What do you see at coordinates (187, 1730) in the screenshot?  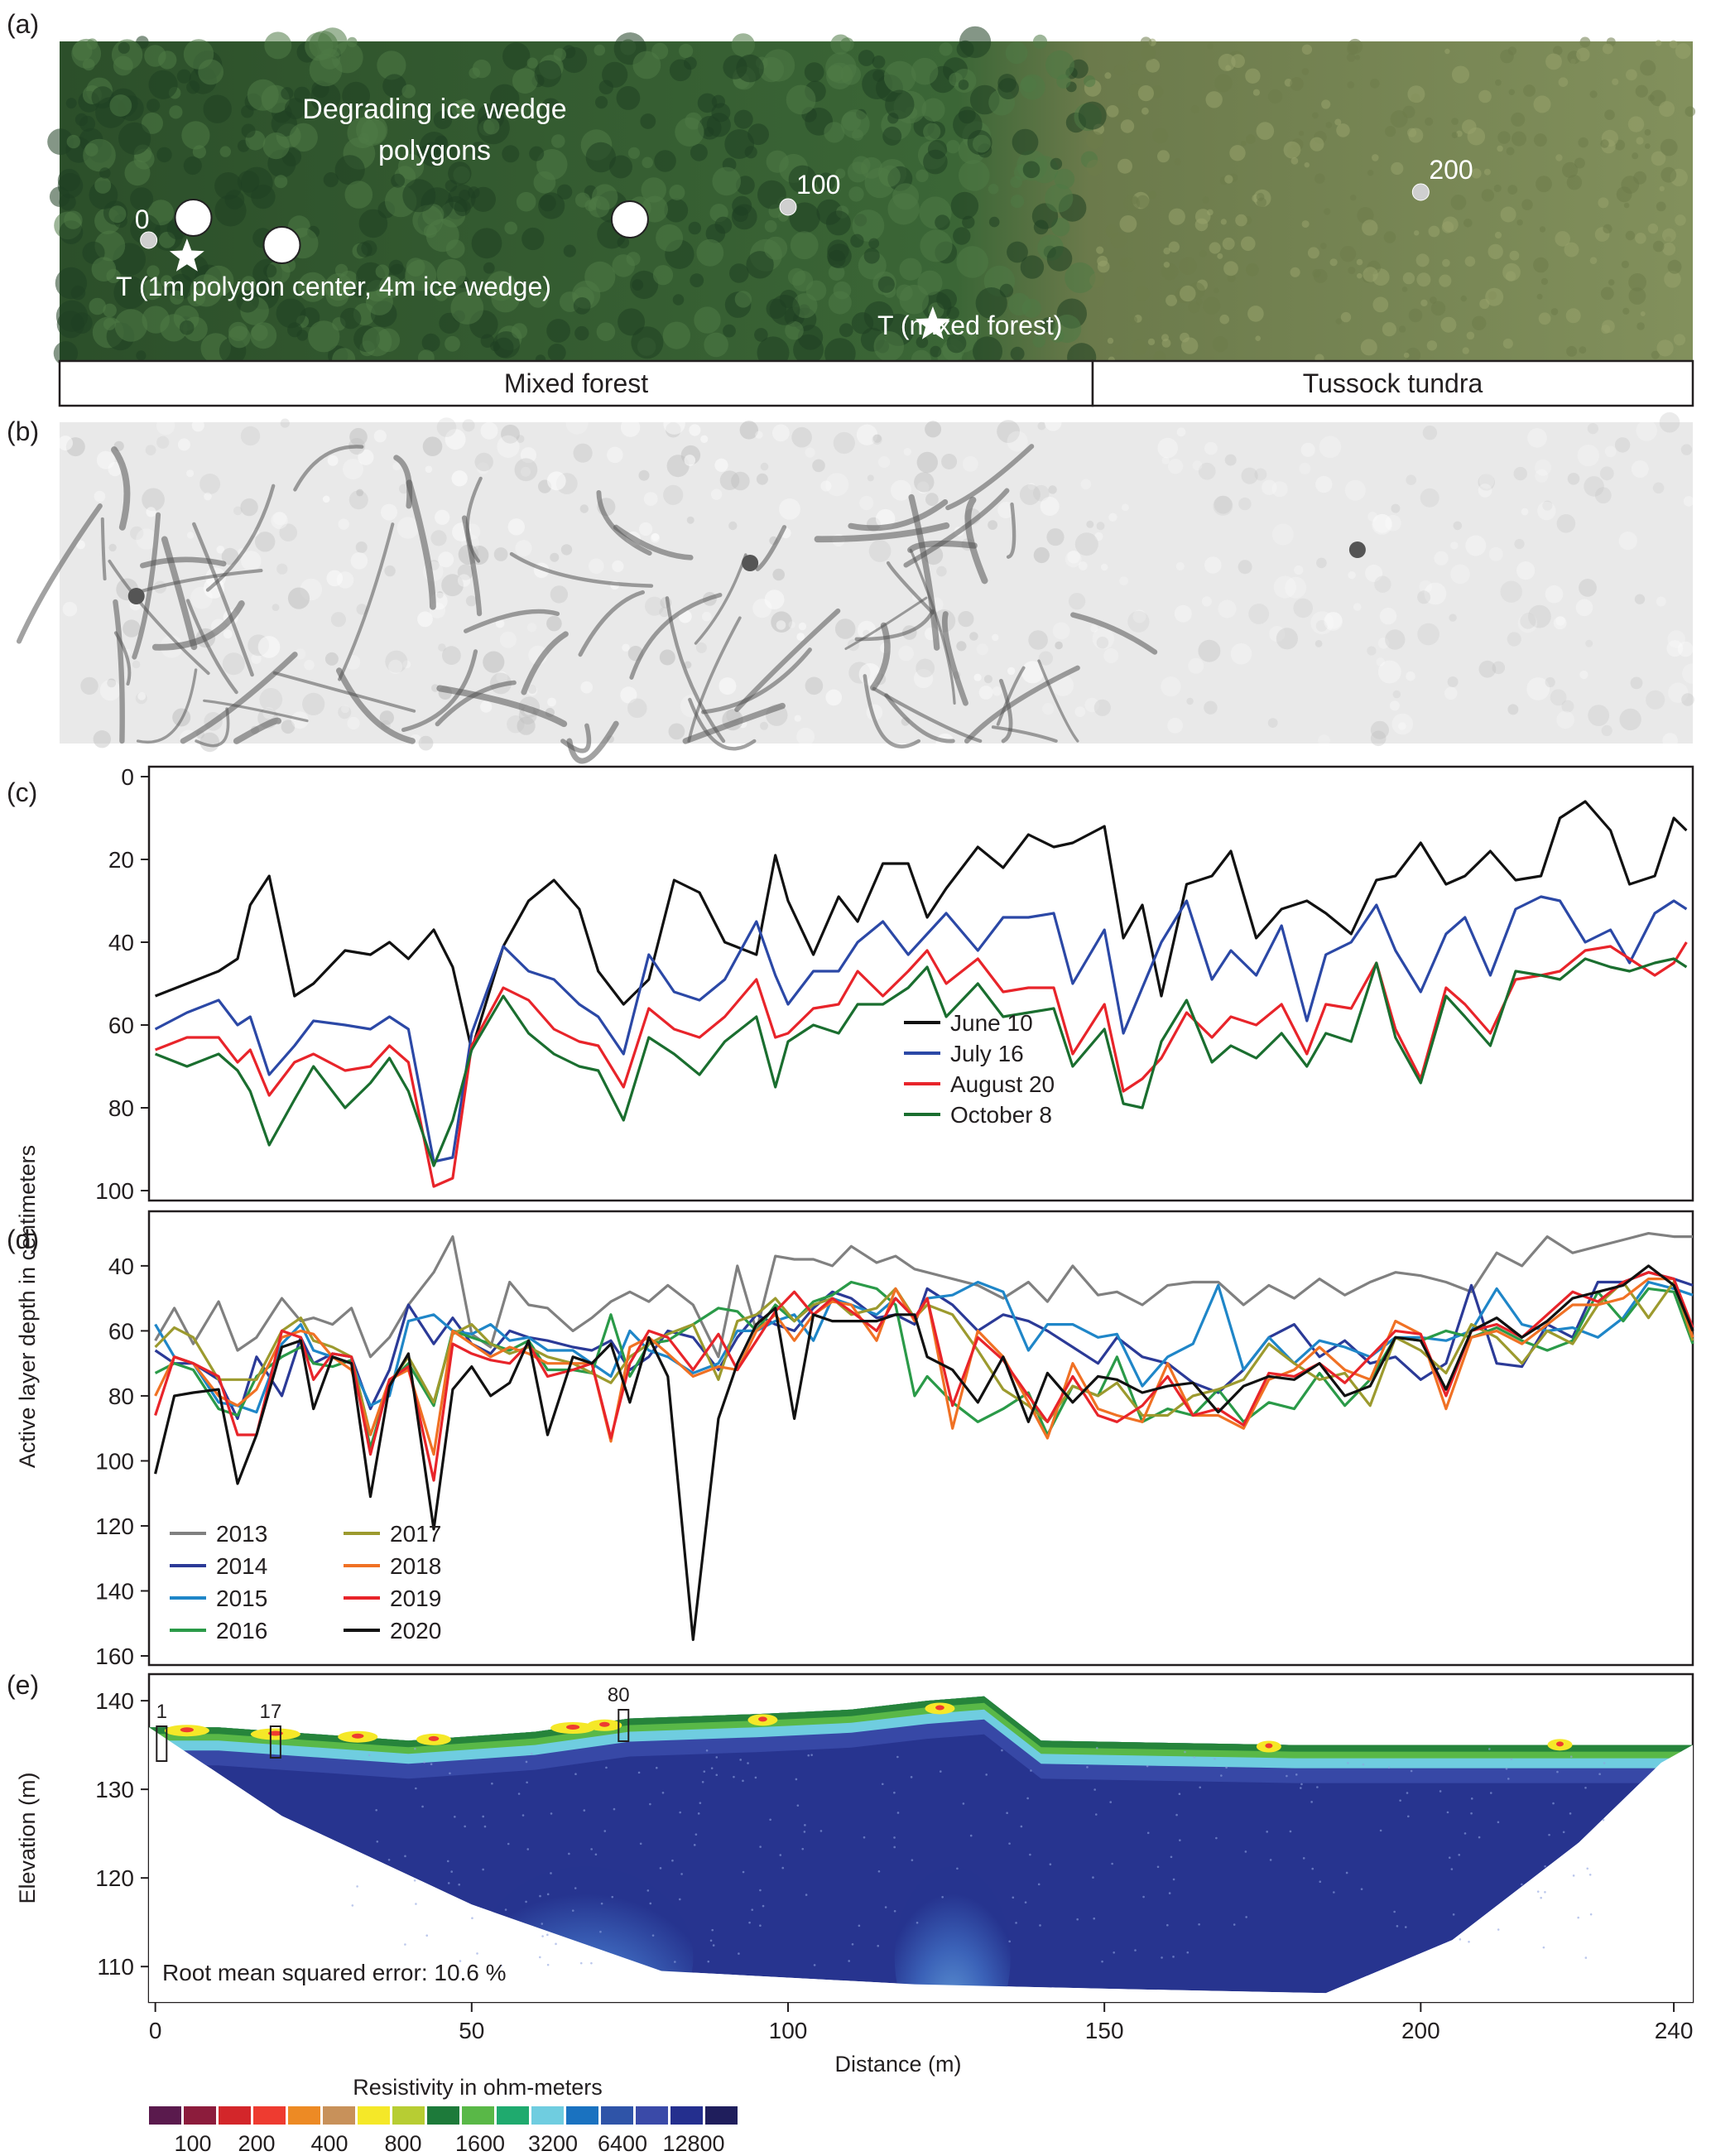 I see `high-resistivity-core` at bounding box center [187, 1730].